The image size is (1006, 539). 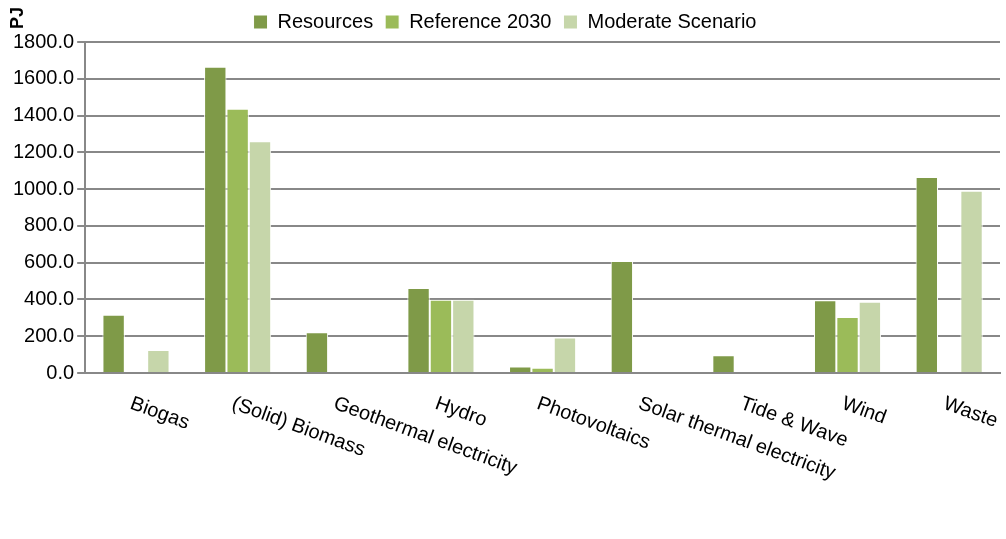 I want to click on y-axis-title: PJ, so click(x=16, y=18).